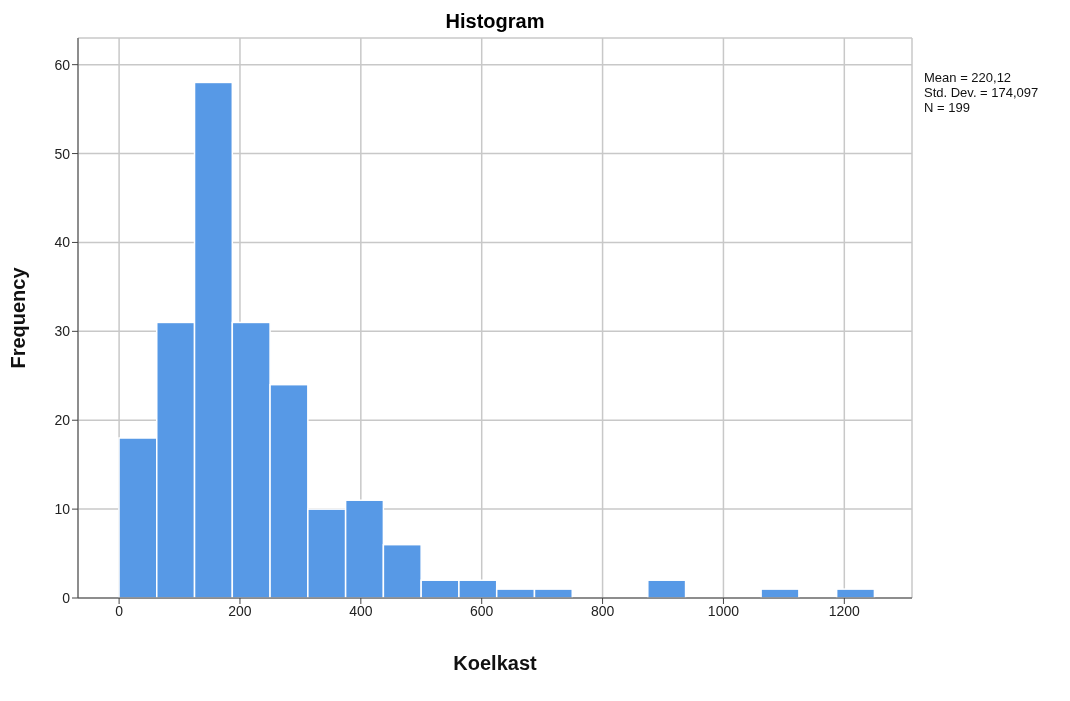 The height and width of the screenshot is (701, 1070). I want to click on x-tick-label: 400, so click(361, 610).